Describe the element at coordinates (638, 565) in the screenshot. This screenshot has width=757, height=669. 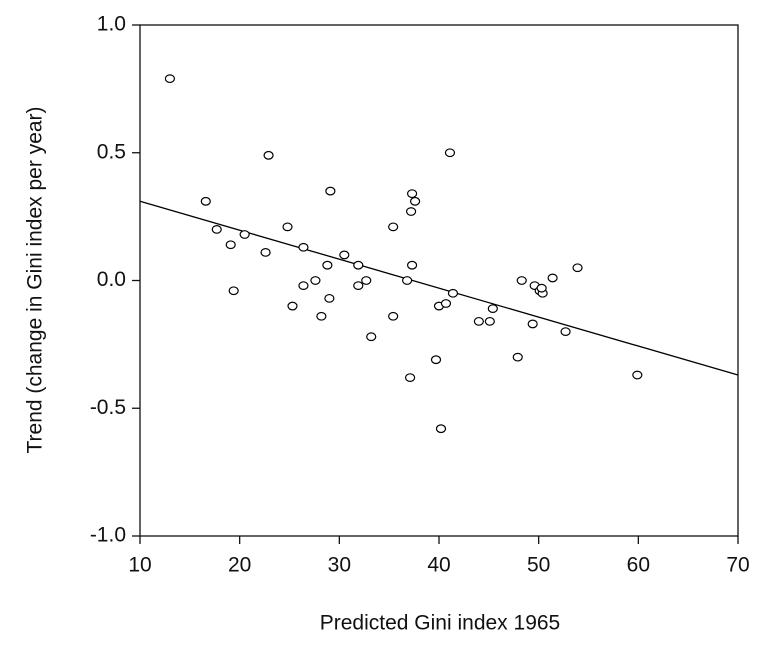
I see `x-tick-label: 60` at that location.